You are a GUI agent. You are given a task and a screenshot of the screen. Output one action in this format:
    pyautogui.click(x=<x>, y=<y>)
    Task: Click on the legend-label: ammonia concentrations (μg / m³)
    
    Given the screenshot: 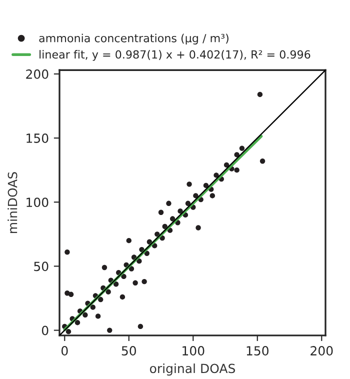 What is the action you would take?
    pyautogui.click(x=133, y=39)
    